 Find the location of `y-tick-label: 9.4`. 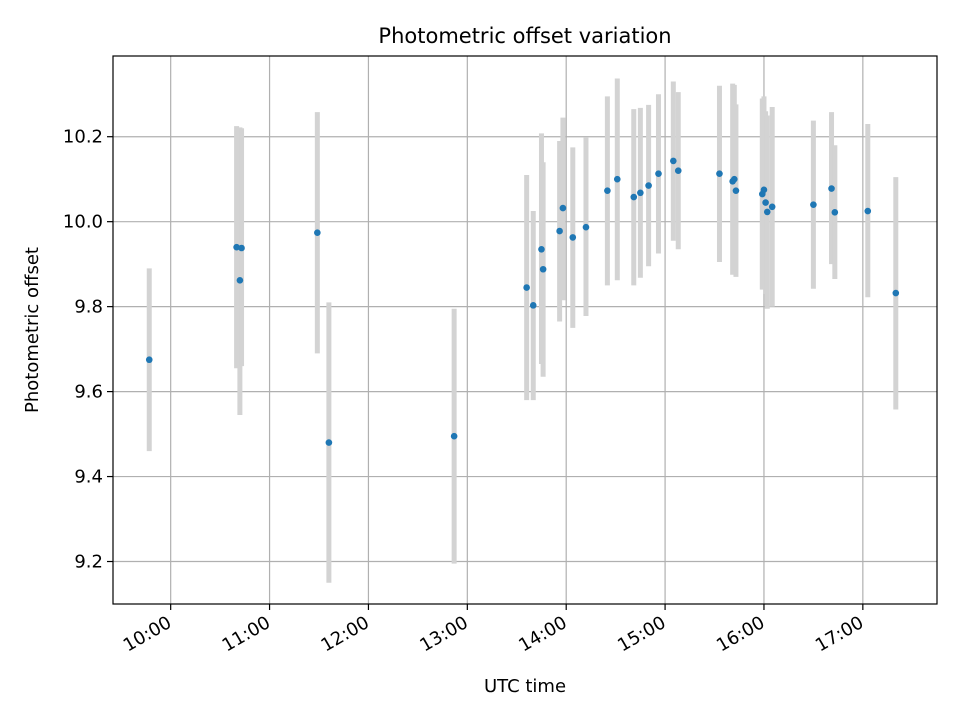

y-tick-label: 9.4 is located at coordinates (88, 477).